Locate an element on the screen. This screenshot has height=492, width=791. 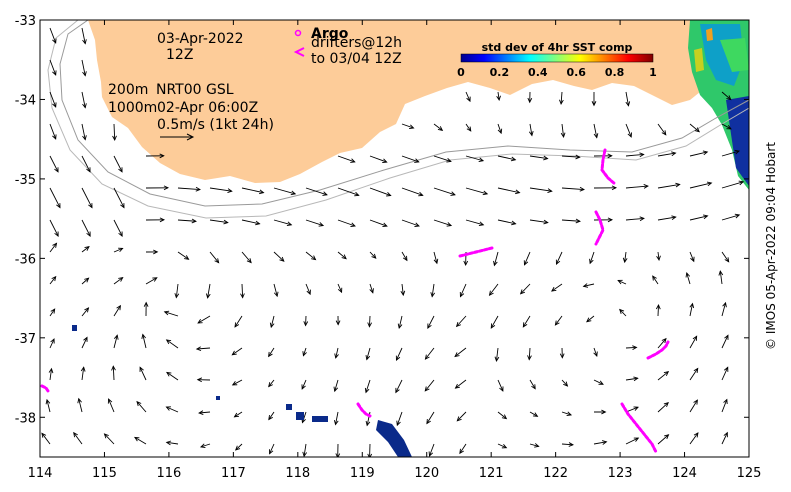
colorbar-tick-label: 0.4 is located at coordinates (538, 72).